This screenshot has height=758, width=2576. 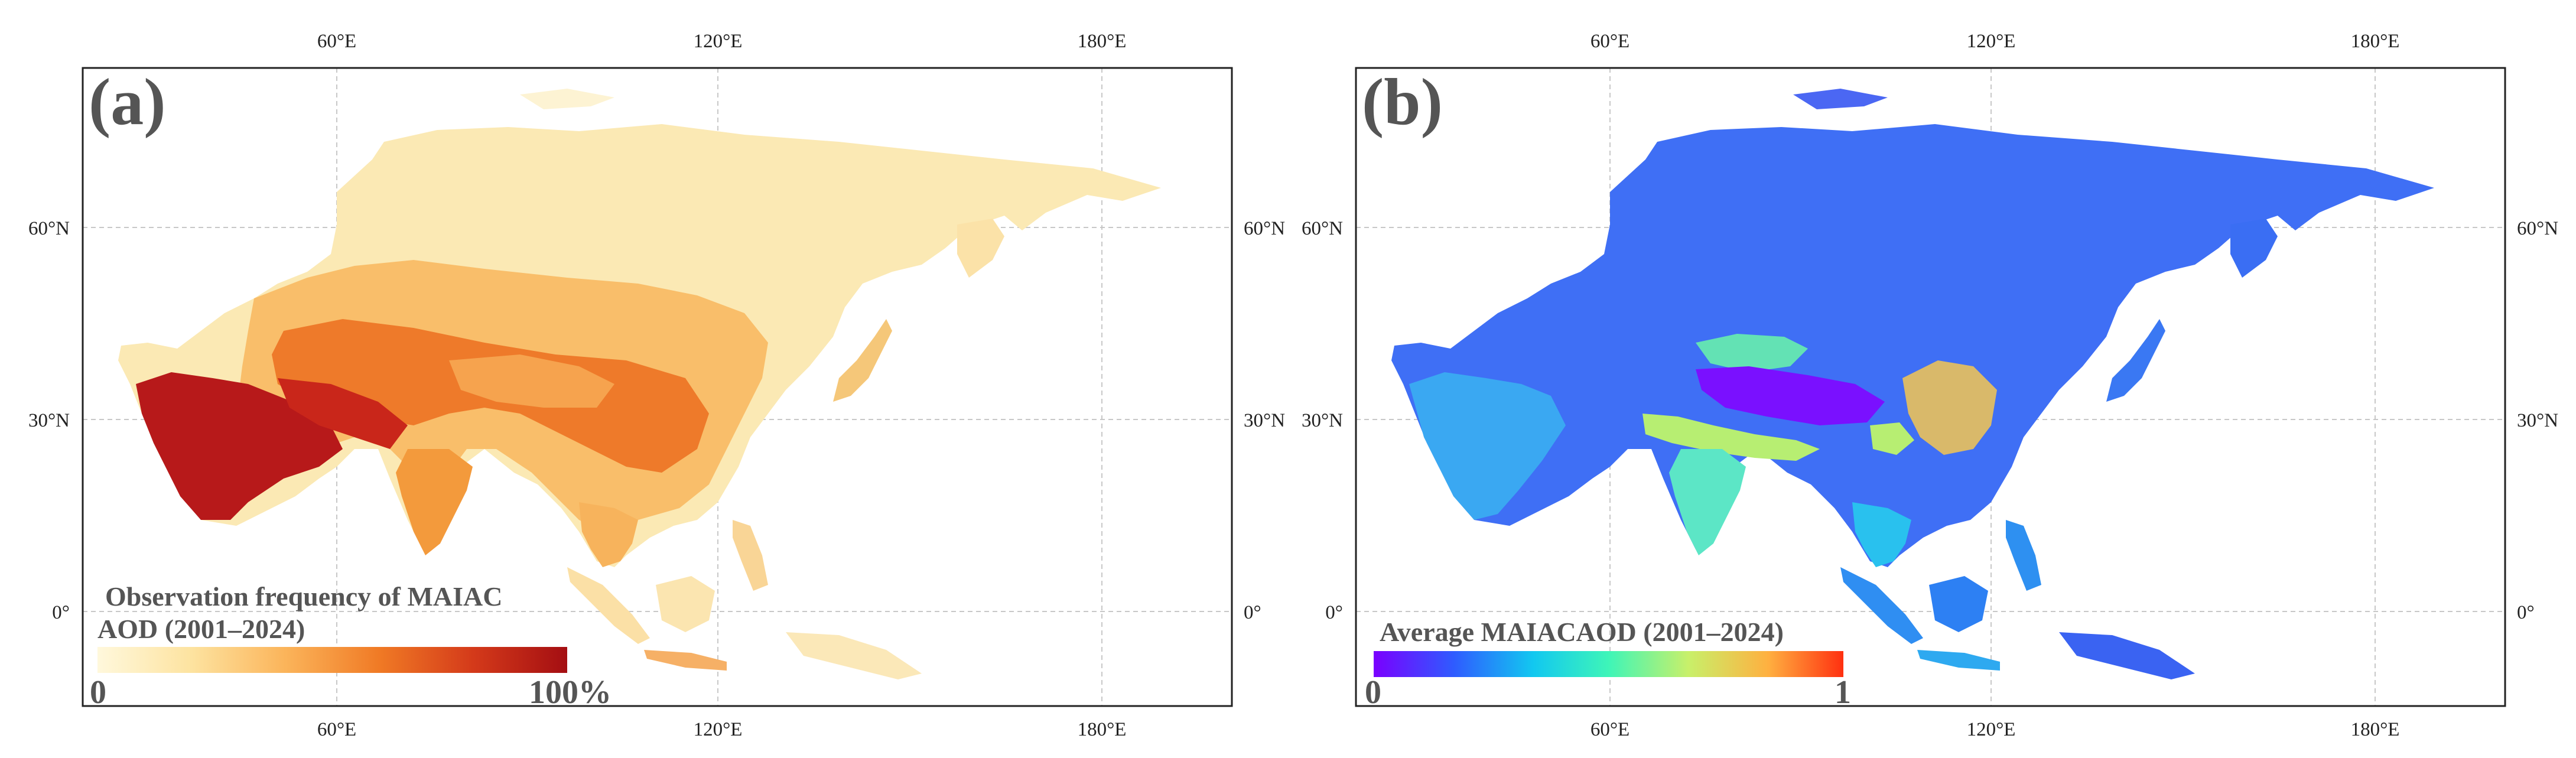 What do you see at coordinates (239, 446) in the screenshot?
I see `frequency-zone-max` at bounding box center [239, 446].